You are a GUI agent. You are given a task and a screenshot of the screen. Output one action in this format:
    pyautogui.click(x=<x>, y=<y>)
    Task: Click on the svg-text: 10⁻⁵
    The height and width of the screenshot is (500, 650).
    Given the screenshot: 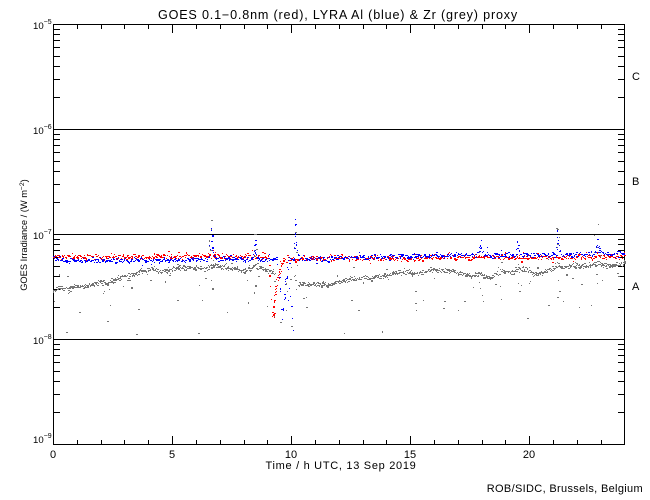 What is the action you would take?
    pyautogui.click(x=42, y=25)
    